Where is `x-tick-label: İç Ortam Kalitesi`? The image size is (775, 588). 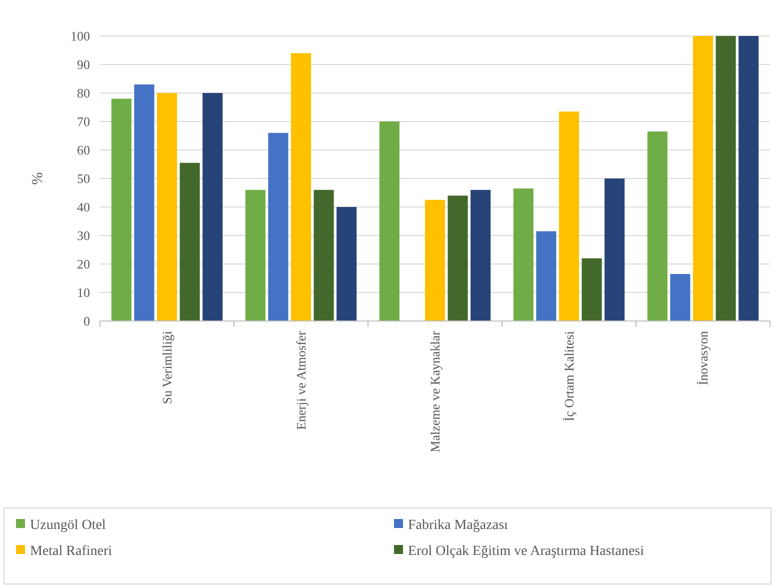
x-tick-label: İç Ortam Kalitesi is located at coordinates (569, 376).